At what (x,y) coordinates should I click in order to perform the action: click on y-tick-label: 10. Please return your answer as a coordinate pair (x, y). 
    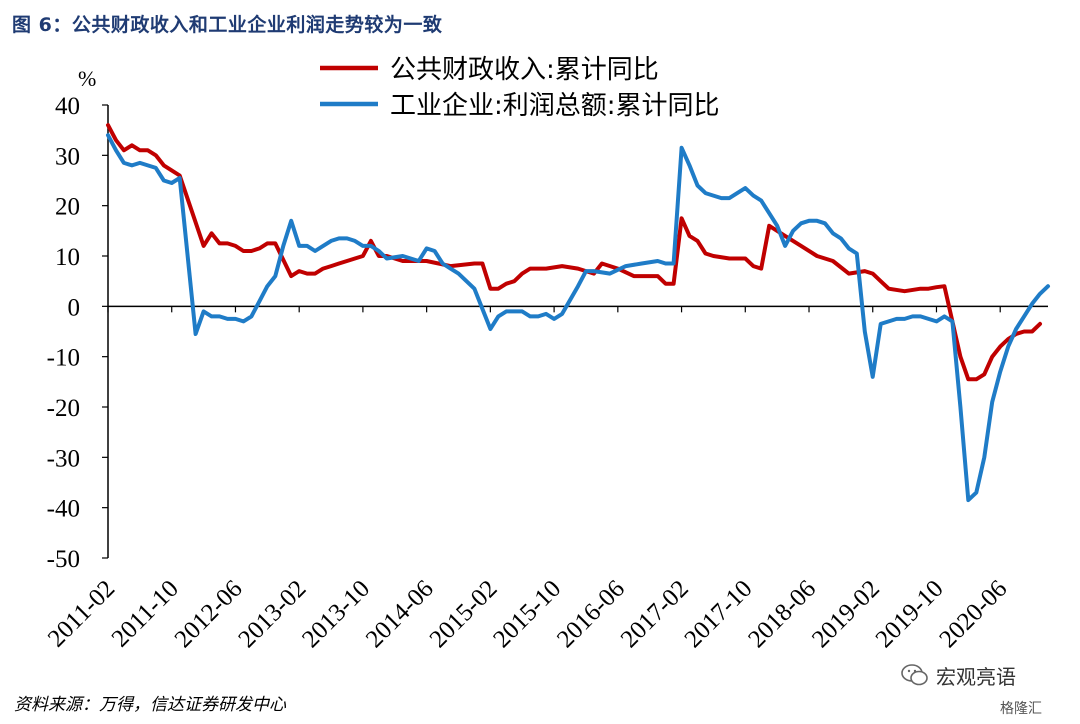
    Looking at the image, I should click on (67, 257).